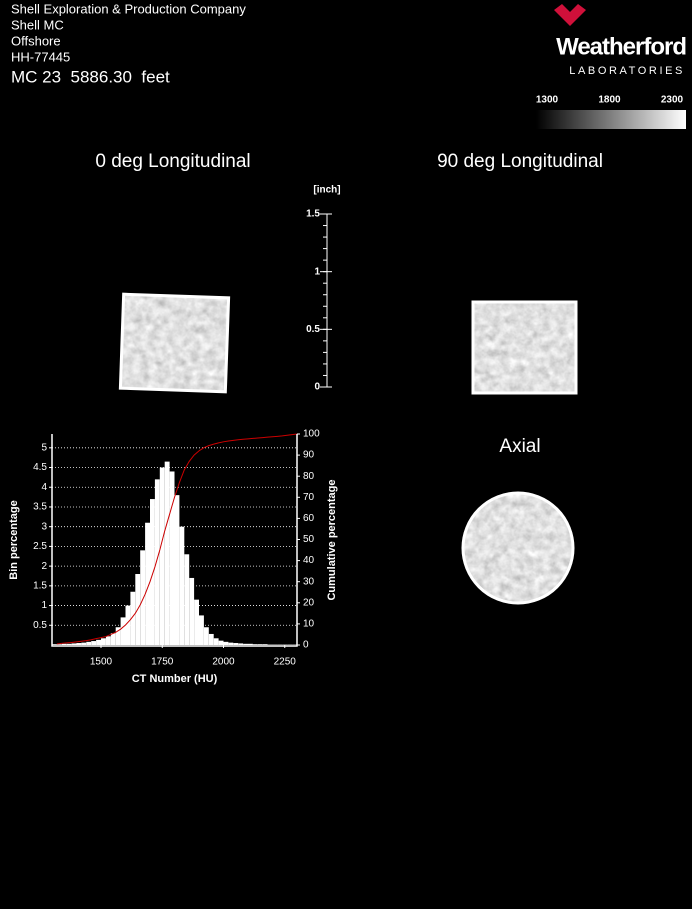 This screenshot has width=692, height=909. Describe the element at coordinates (40, 585) in the screenshot. I see `y-tick-label: 1.5` at that location.